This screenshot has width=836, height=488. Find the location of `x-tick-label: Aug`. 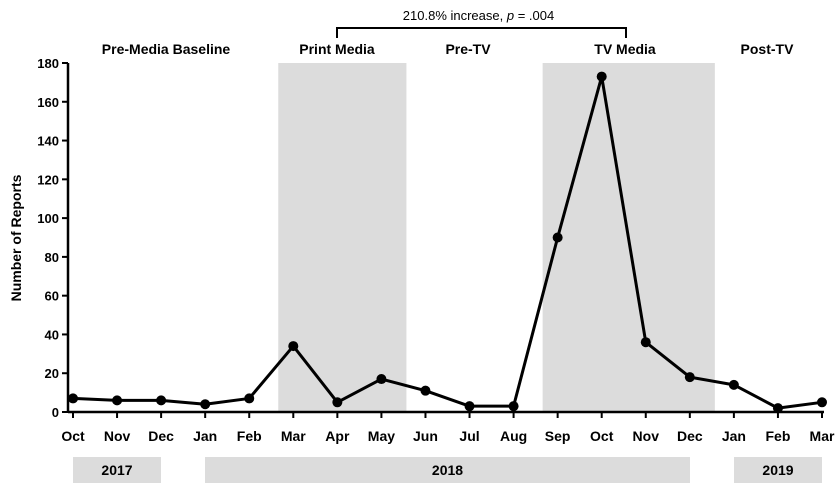

x-tick-label: Aug is located at coordinates (513, 436).